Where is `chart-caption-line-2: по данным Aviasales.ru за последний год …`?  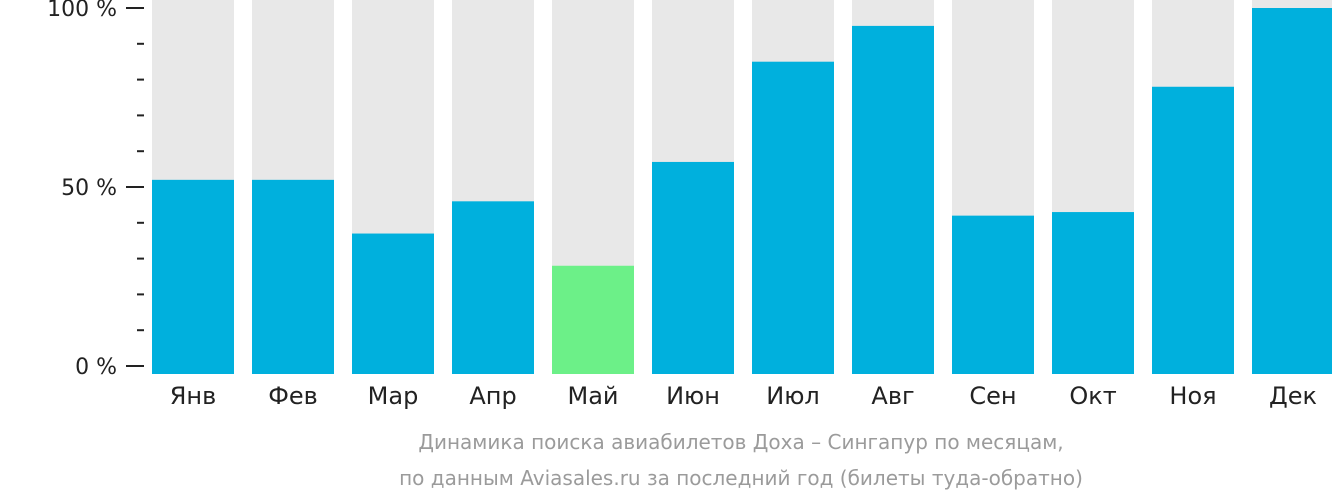 chart-caption-line-2: по данным Aviasales.ru за последний год … is located at coordinates (741, 478).